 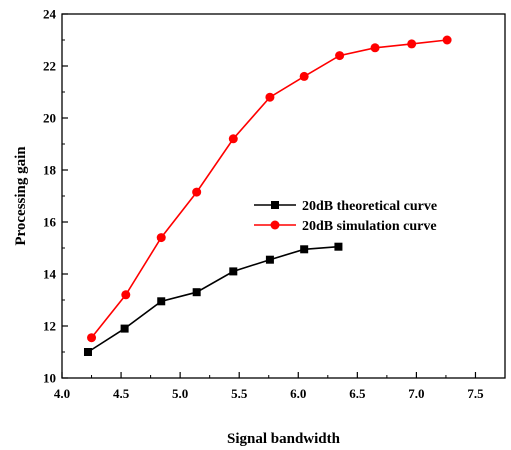 What do you see at coordinates (49, 378) in the screenshot?
I see `y-tick-label: 10` at bounding box center [49, 378].